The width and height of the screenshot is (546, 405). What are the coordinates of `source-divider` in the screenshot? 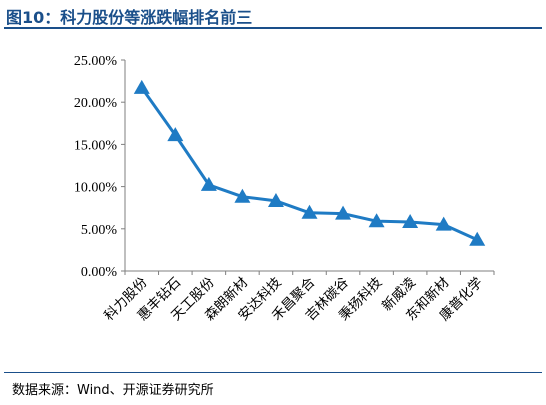 It's located at (273, 372).